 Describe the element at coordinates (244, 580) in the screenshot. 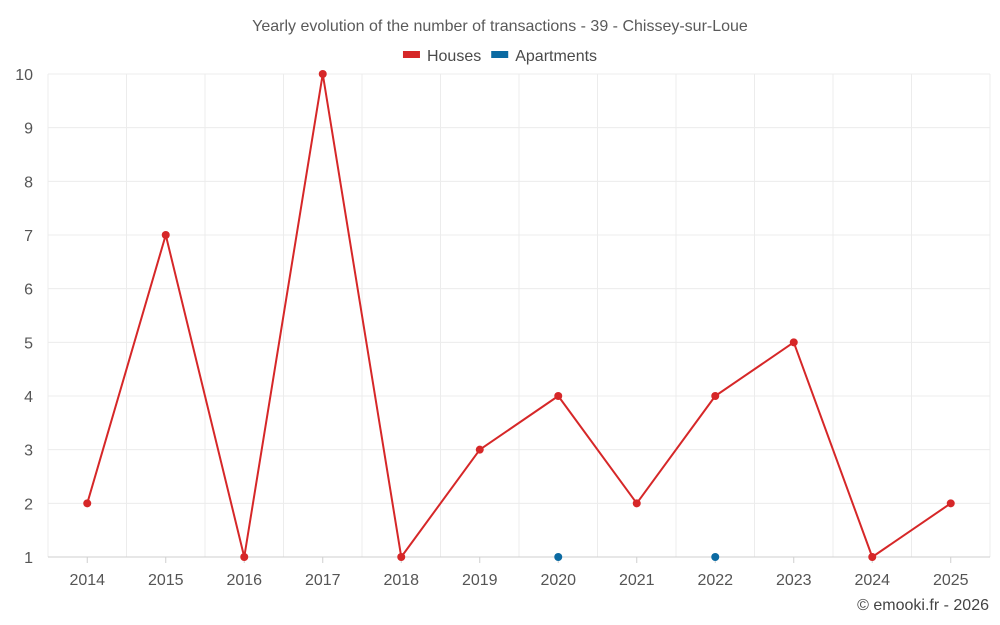

I see `x-tick-label: 2016` at that location.